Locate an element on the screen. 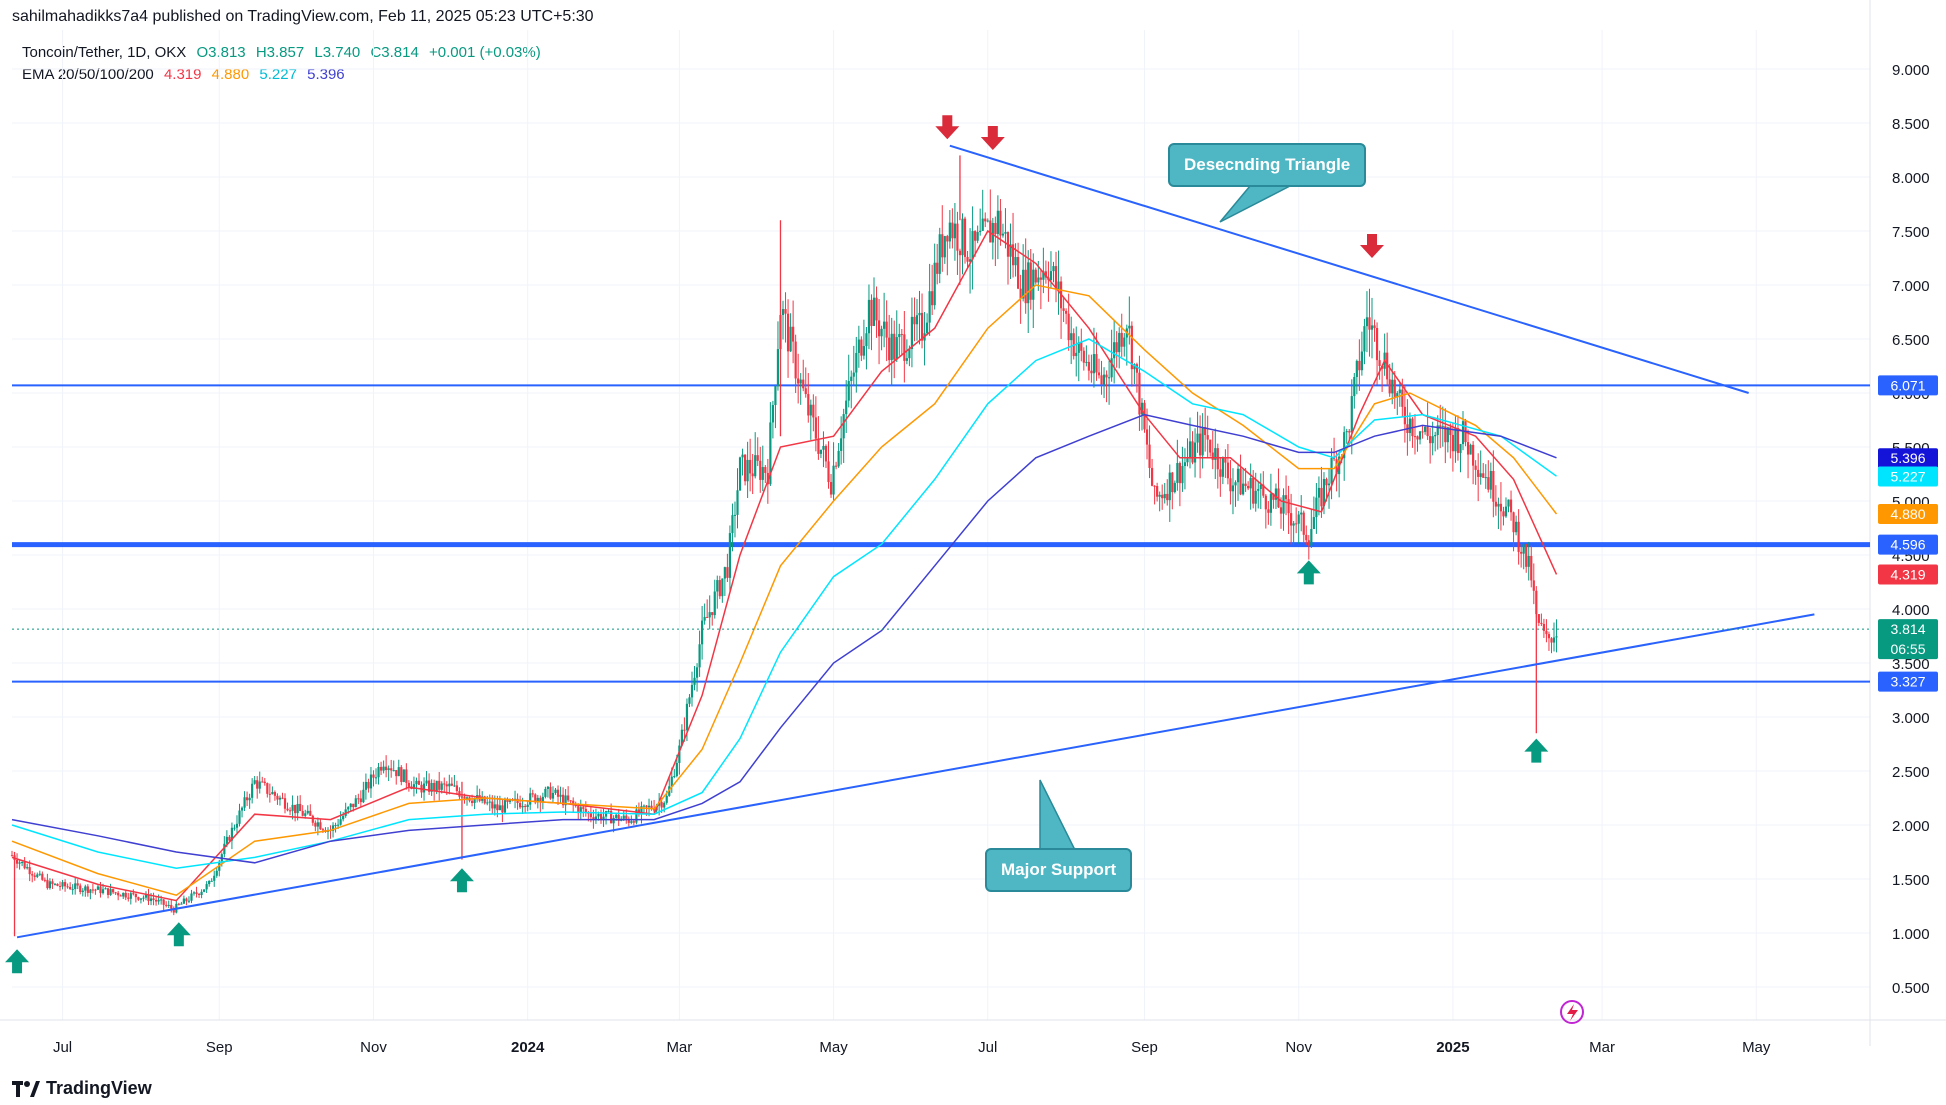  price-label: 4.319 is located at coordinates (1907, 575).